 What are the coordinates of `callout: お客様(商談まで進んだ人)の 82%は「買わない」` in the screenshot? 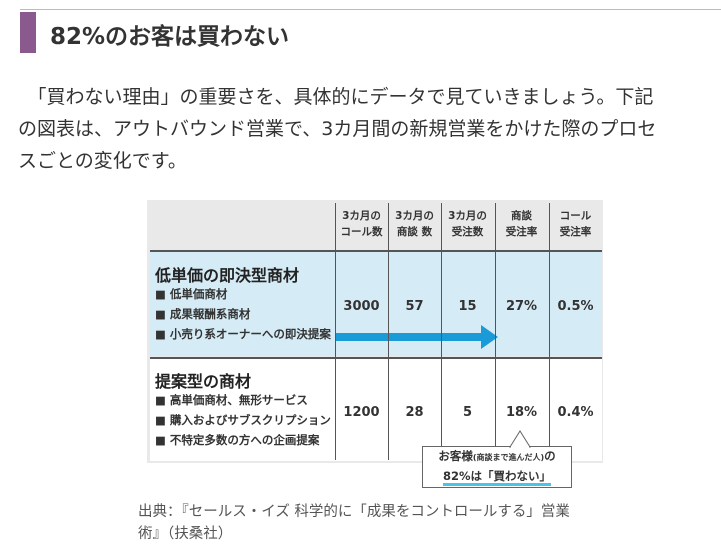 It's located at (497, 467).